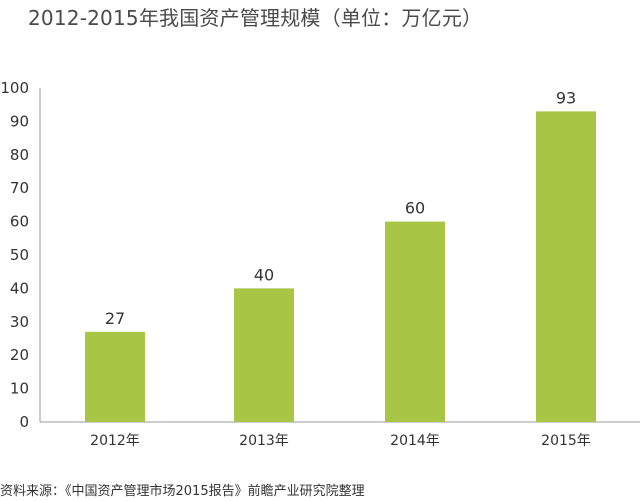  I want to click on x-axis-labels: 2012年 2013年 2014年 2015年, so click(340, 441).